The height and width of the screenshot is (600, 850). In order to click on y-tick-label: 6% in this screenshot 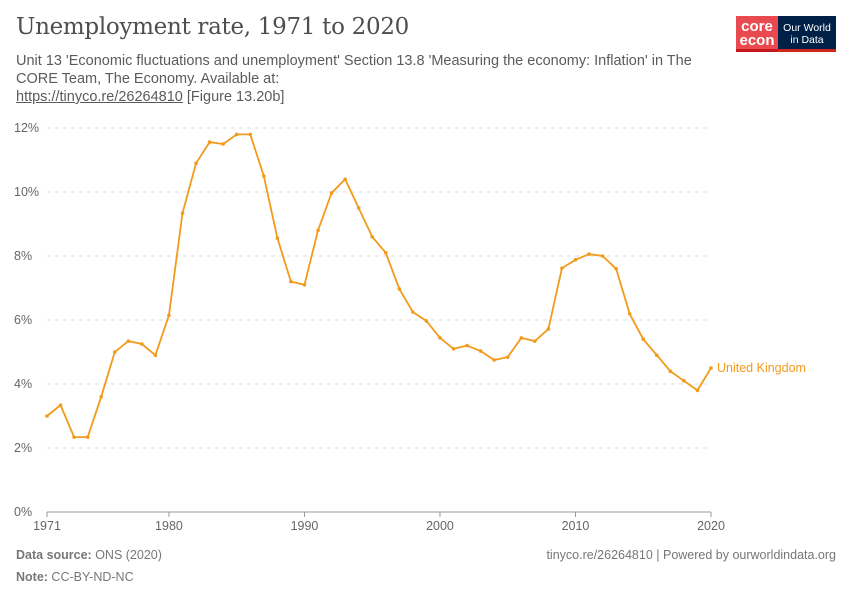, I will do `click(23, 320)`.